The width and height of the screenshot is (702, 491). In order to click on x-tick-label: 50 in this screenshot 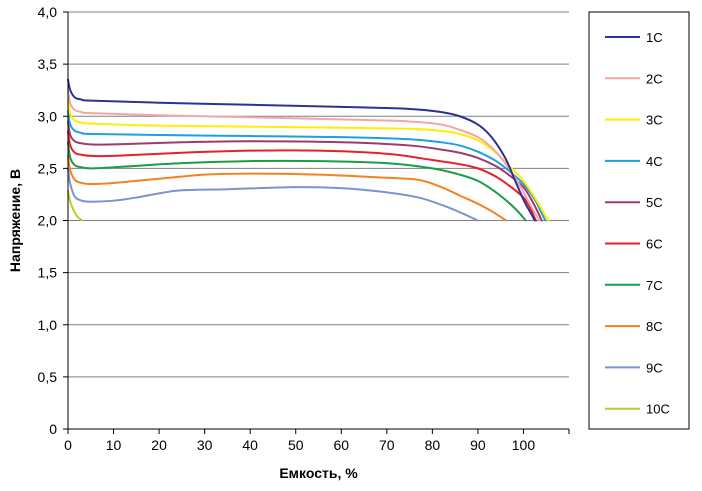, I will do `click(296, 445)`.